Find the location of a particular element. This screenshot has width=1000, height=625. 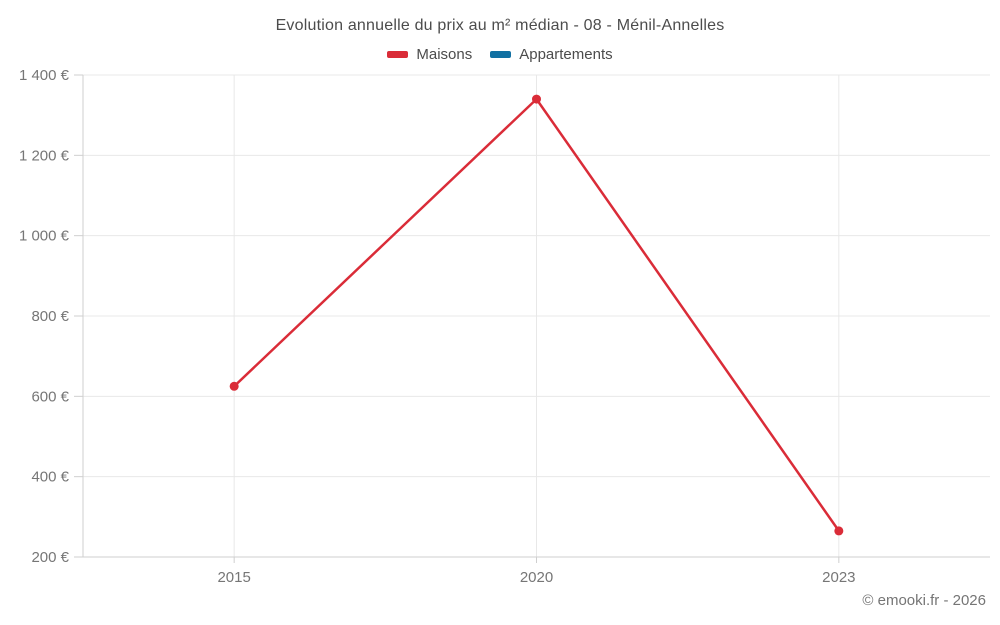

x-tick-label: 2023 is located at coordinates (838, 577).